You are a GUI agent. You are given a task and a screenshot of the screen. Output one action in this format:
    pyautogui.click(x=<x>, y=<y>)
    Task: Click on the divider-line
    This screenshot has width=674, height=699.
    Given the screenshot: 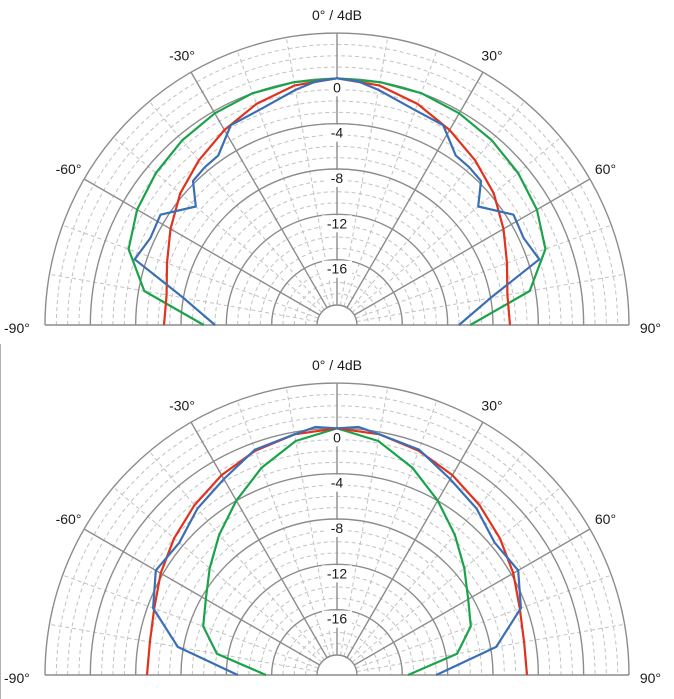 What is the action you would take?
    pyautogui.click(x=0, y=521)
    